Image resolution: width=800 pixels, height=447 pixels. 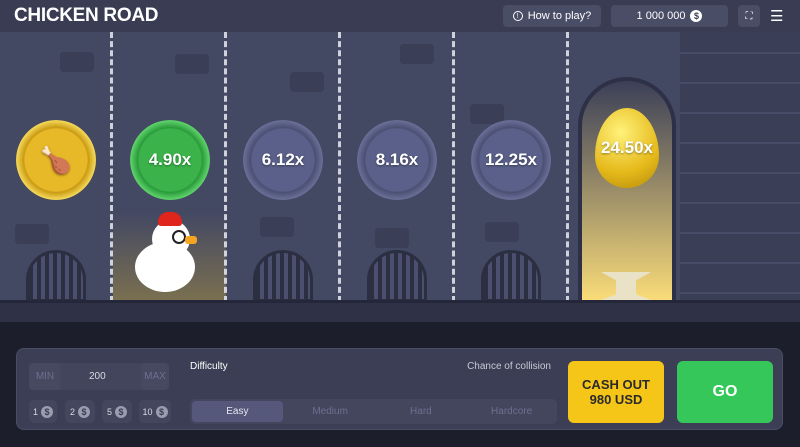 I want to click on difficulty-hard: Hard, so click(x=421, y=411).